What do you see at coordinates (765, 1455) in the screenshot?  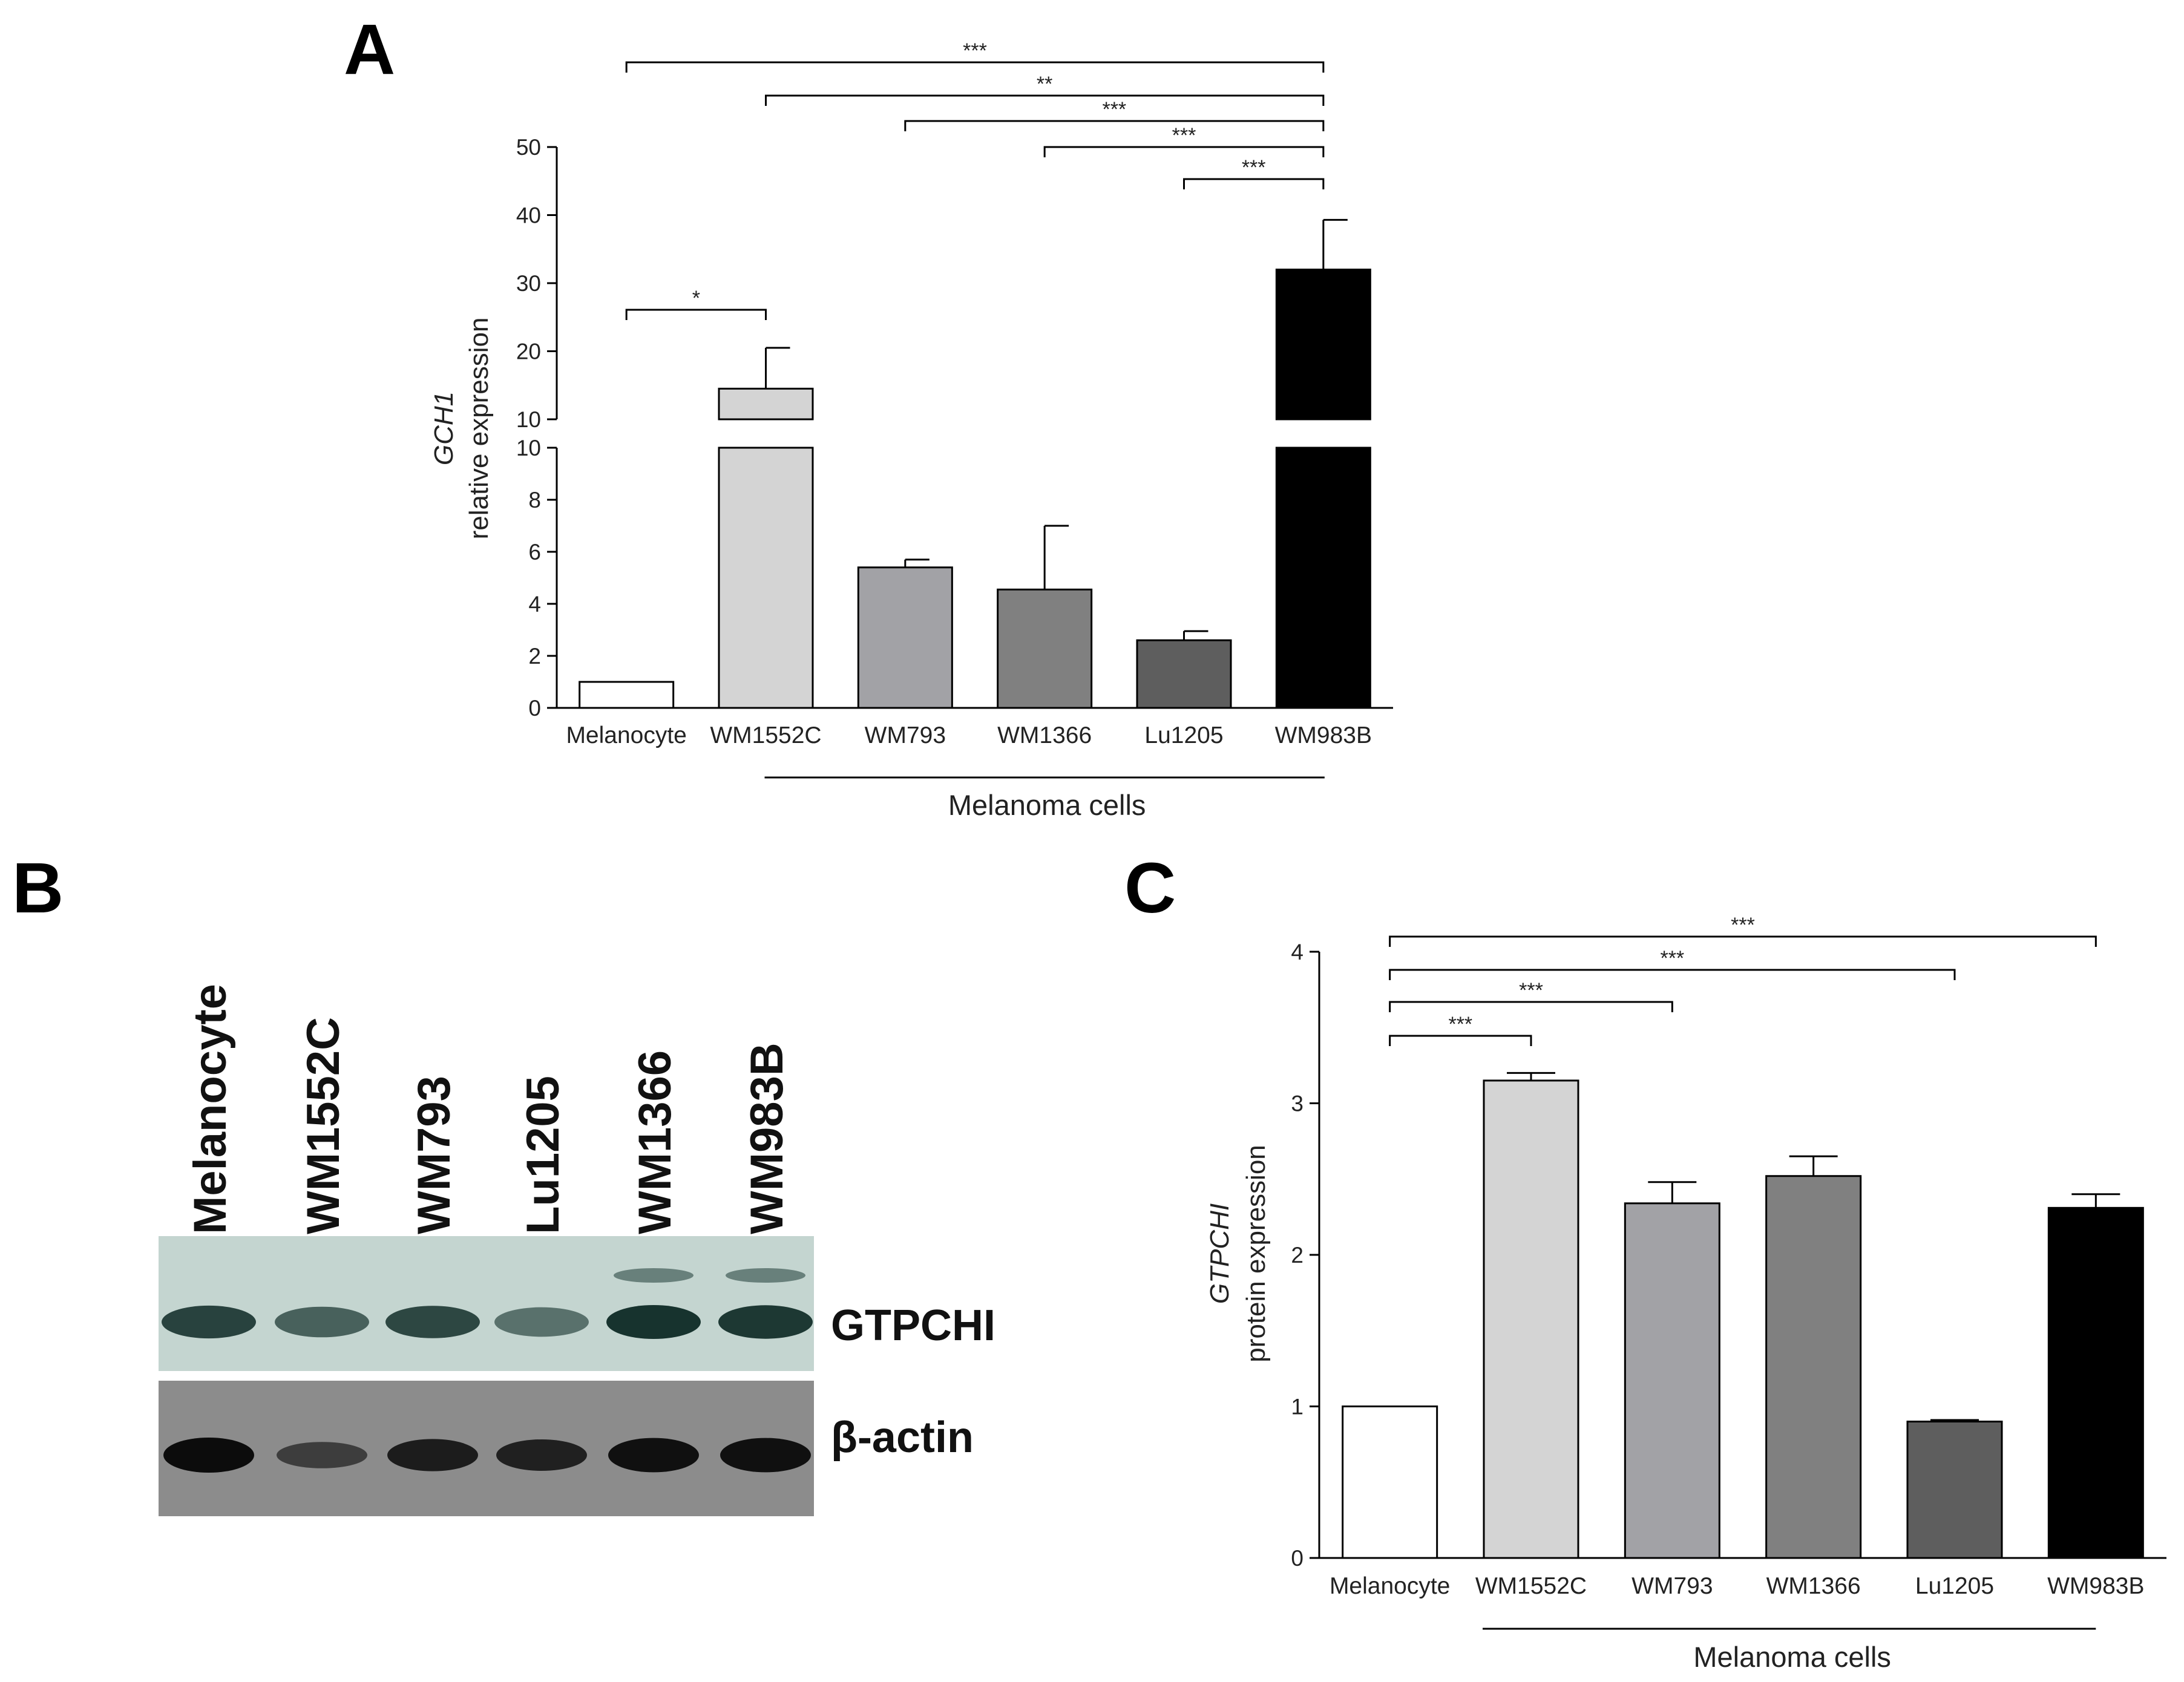 I see `band-actin-wm983b` at bounding box center [765, 1455].